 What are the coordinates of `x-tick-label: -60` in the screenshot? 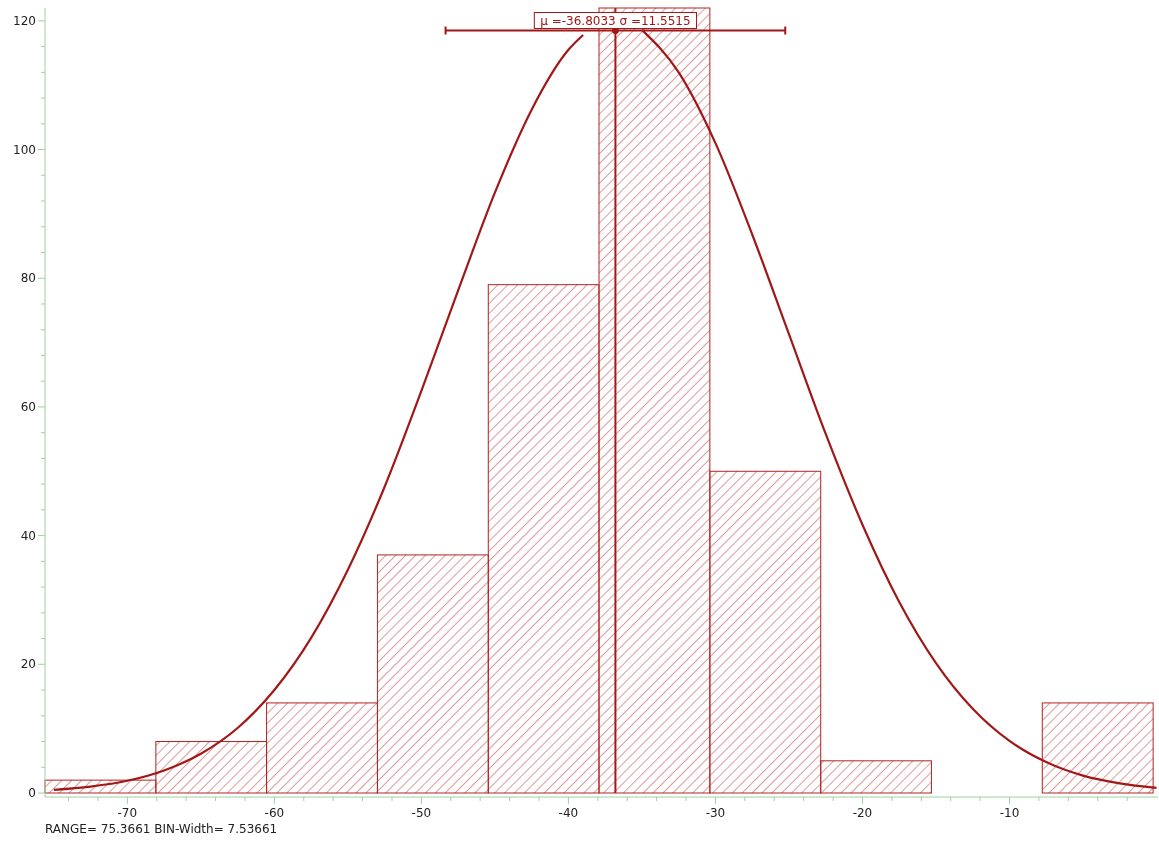 It's located at (274, 813).